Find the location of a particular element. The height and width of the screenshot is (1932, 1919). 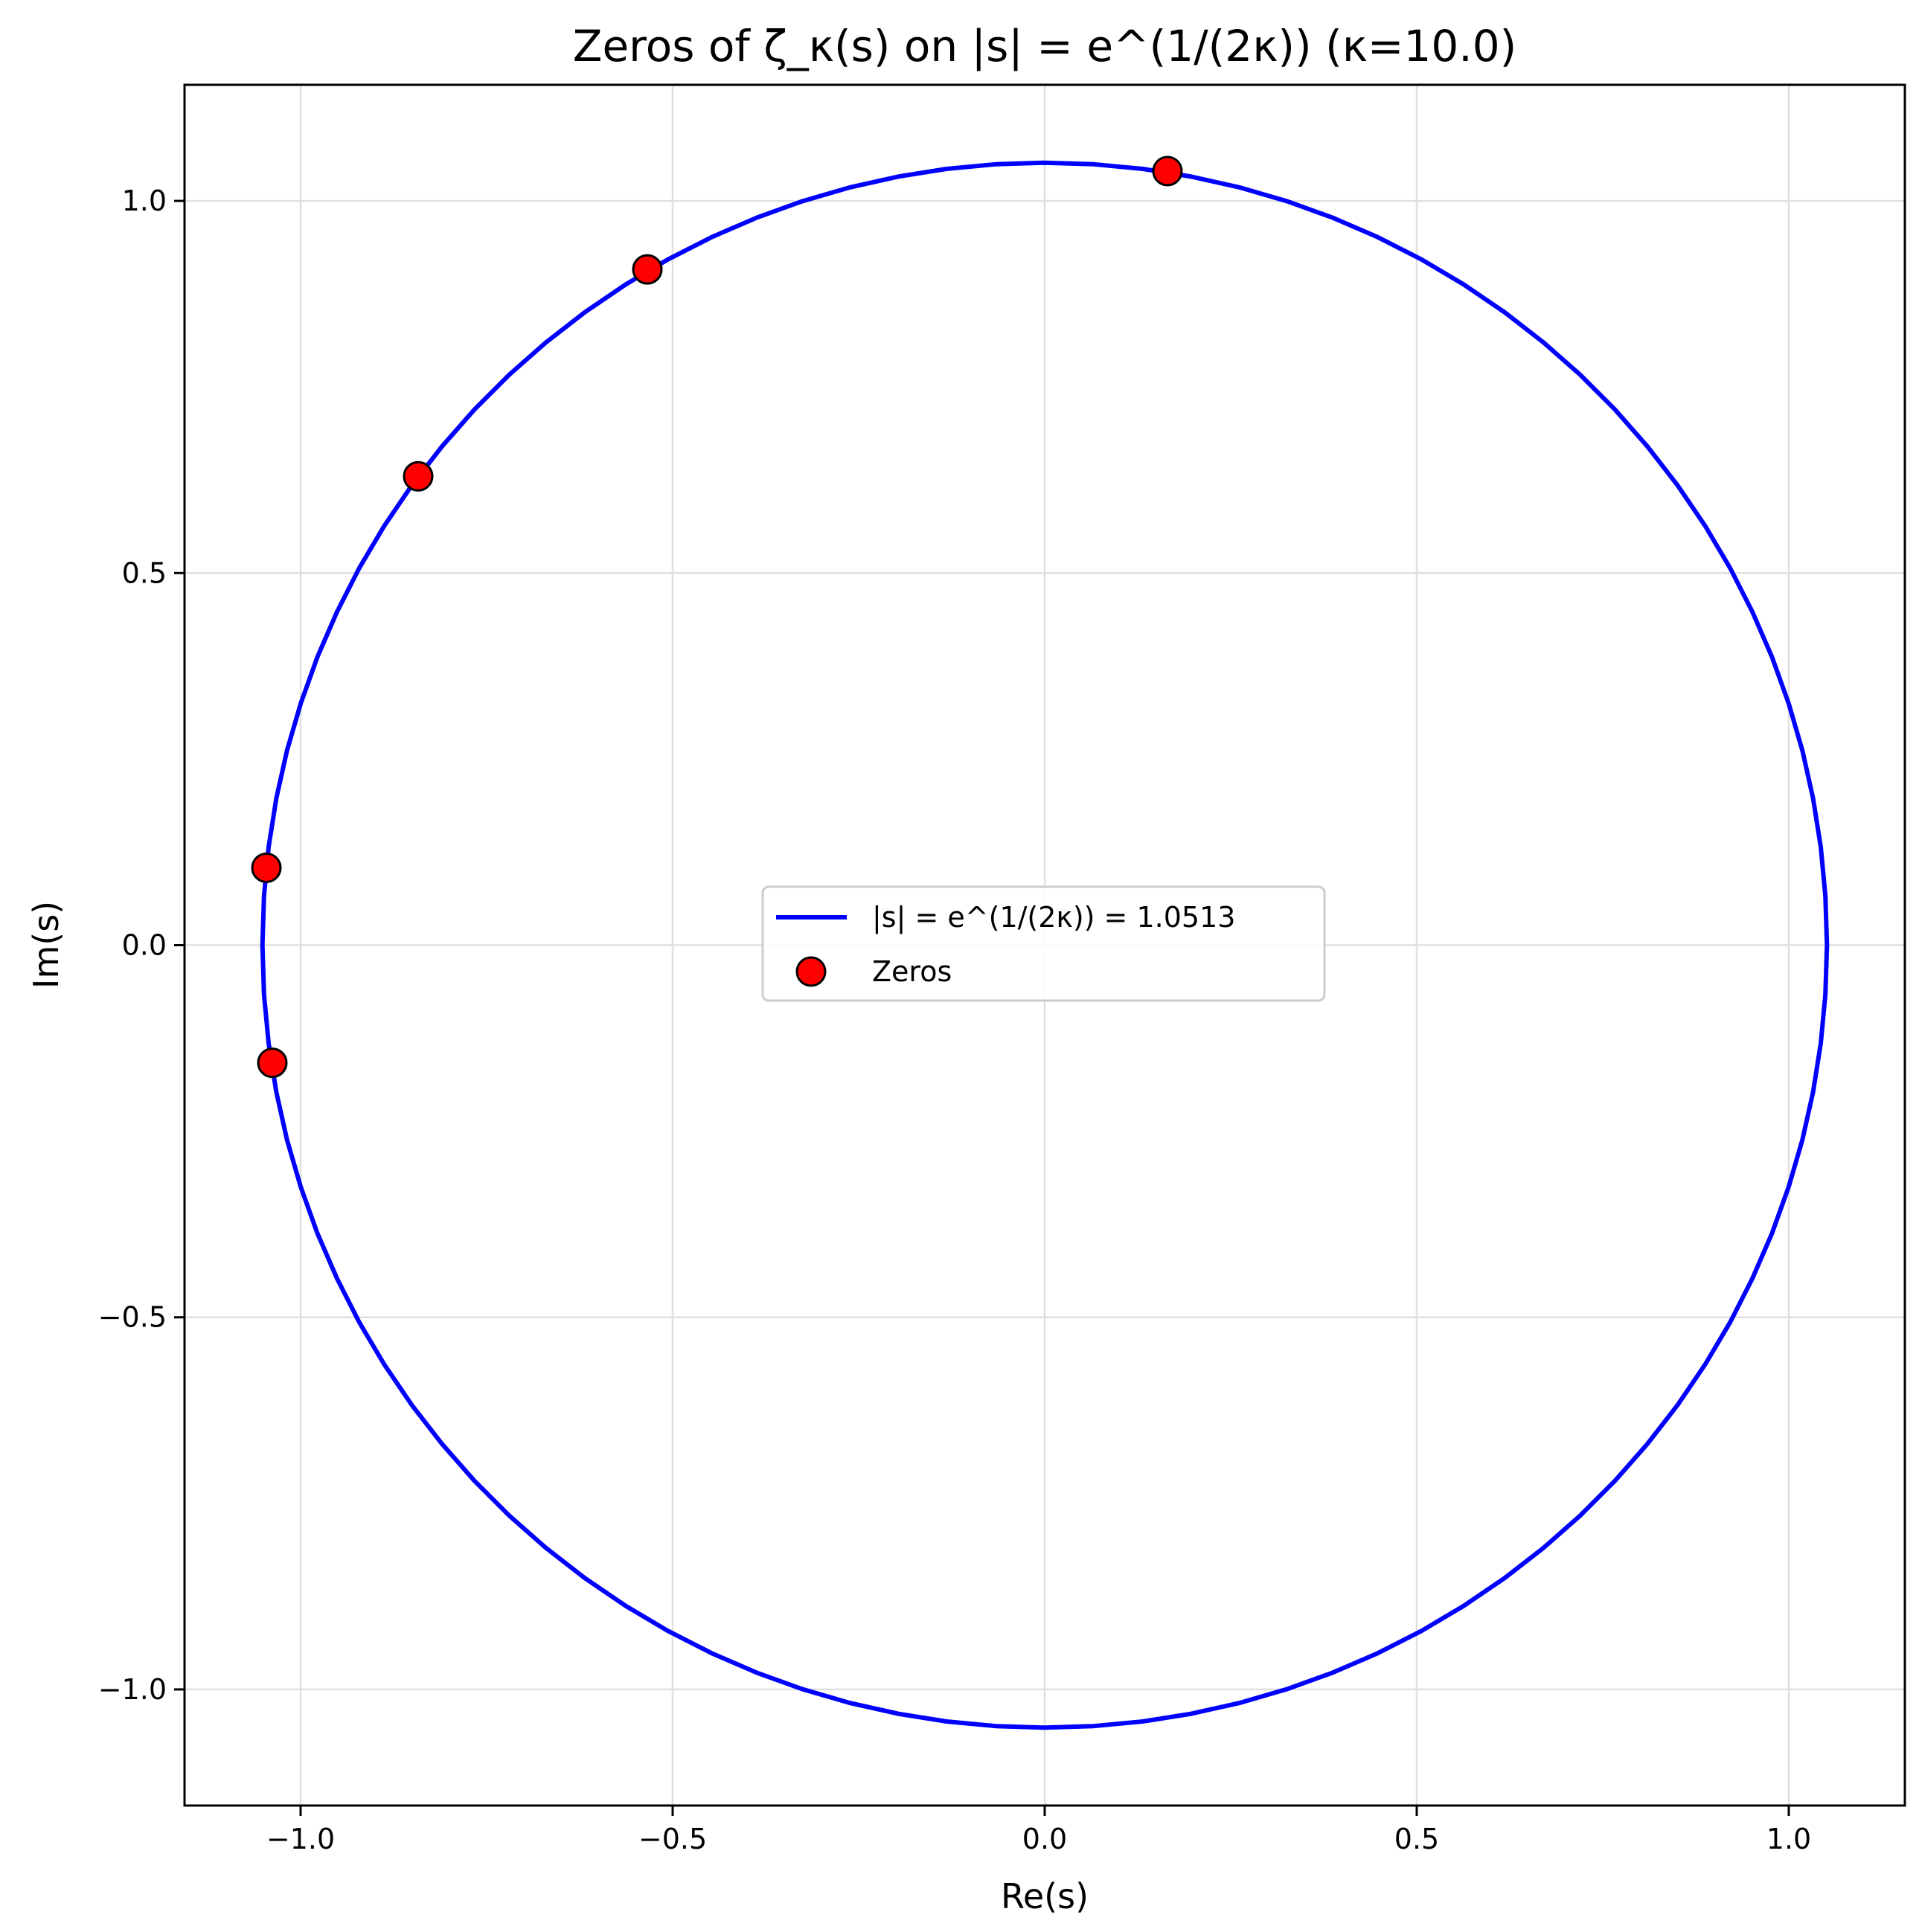

x-tick-label: 0.5 is located at coordinates (1417, 1839).